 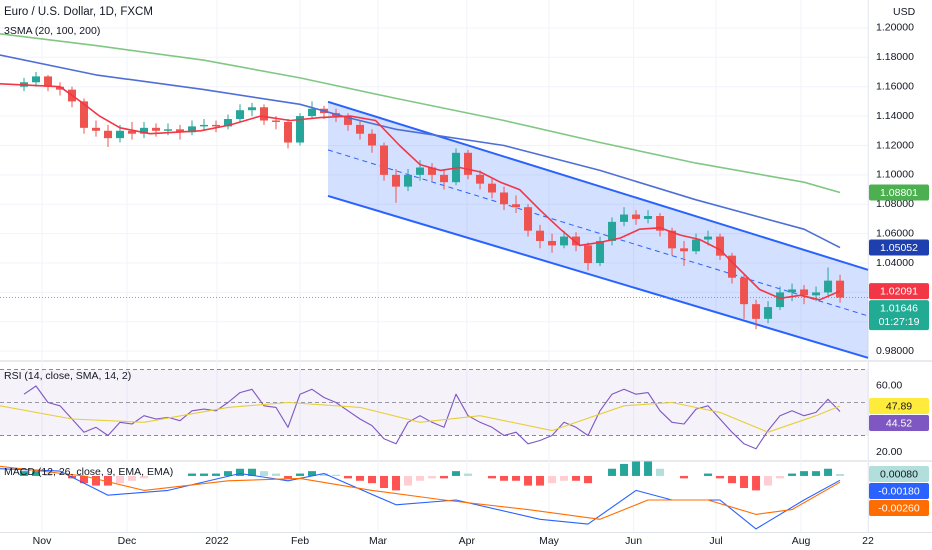 What do you see at coordinates (78, 12) in the screenshot?
I see `pane-title: Euro / U.S. Dollar, 1D, FXCM` at bounding box center [78, 12].